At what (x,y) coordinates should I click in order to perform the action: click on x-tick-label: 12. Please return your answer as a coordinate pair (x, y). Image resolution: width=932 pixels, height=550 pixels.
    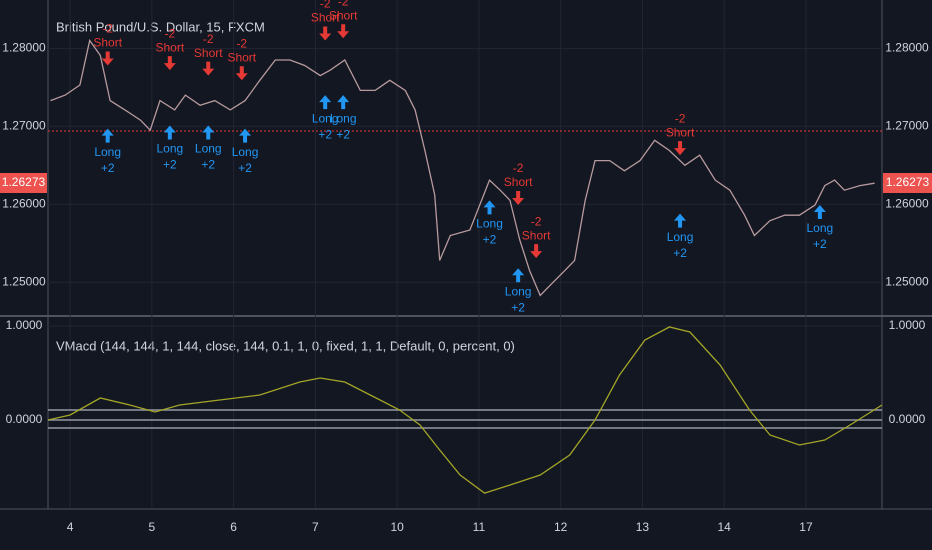
    Looking at the image, I should click on (561, 527).